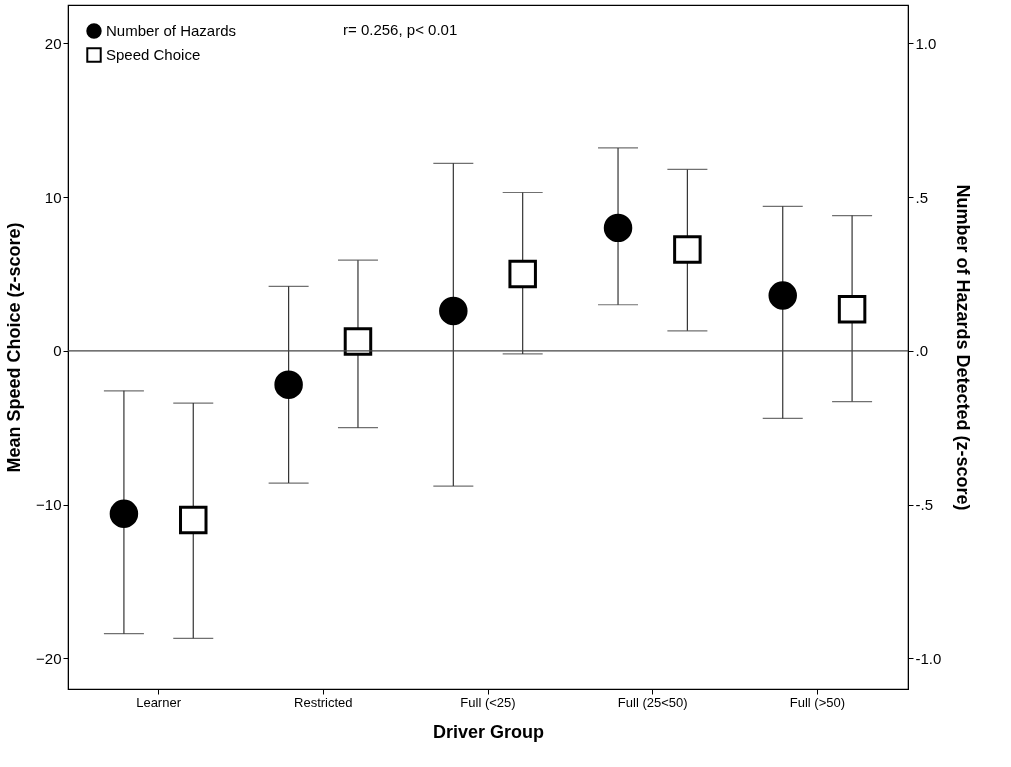 Image resolution: width=1011 pixels, height=767 pixels. I want to click on y-tick-label: 0, so click(57, 351).